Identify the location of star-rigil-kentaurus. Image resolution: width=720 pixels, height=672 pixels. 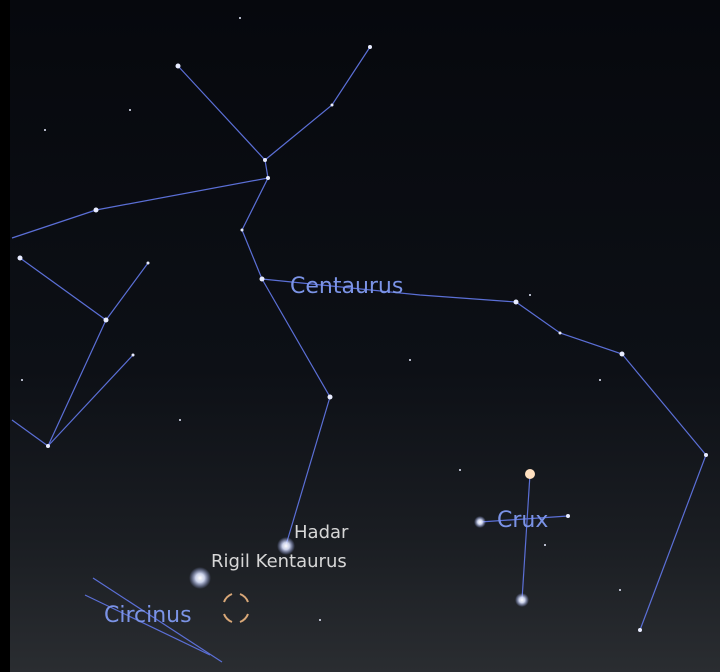
(200, 578).